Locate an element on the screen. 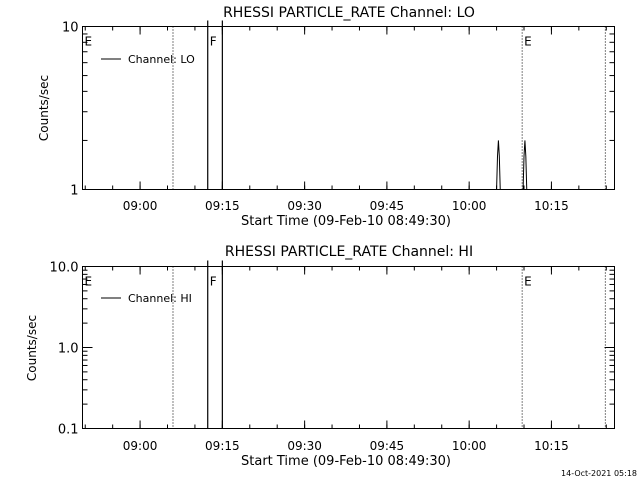 The width and height of the screenshot is (640, 480). hi-x-tick-label: 09:15 is located at coordinates (222, 446).